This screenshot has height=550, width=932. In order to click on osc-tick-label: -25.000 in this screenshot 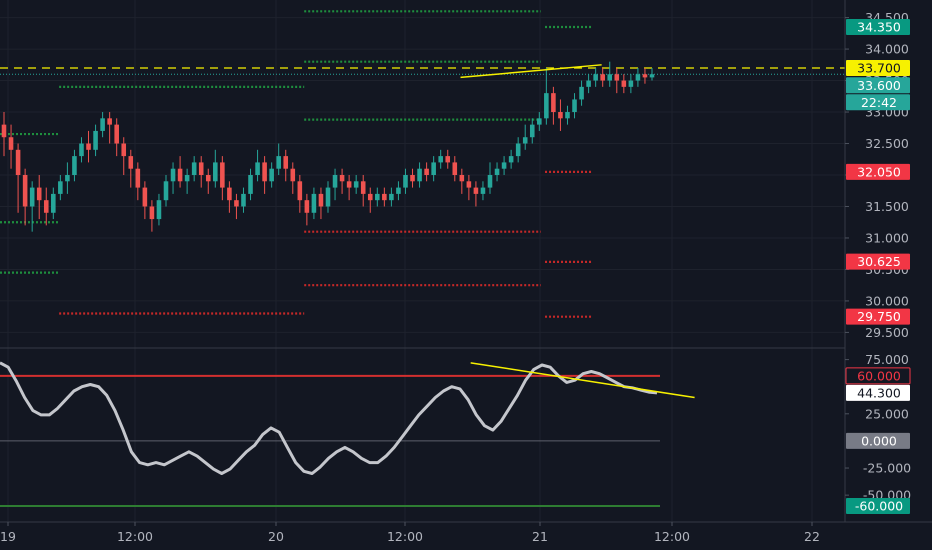, I will do `click(887, 468)`.